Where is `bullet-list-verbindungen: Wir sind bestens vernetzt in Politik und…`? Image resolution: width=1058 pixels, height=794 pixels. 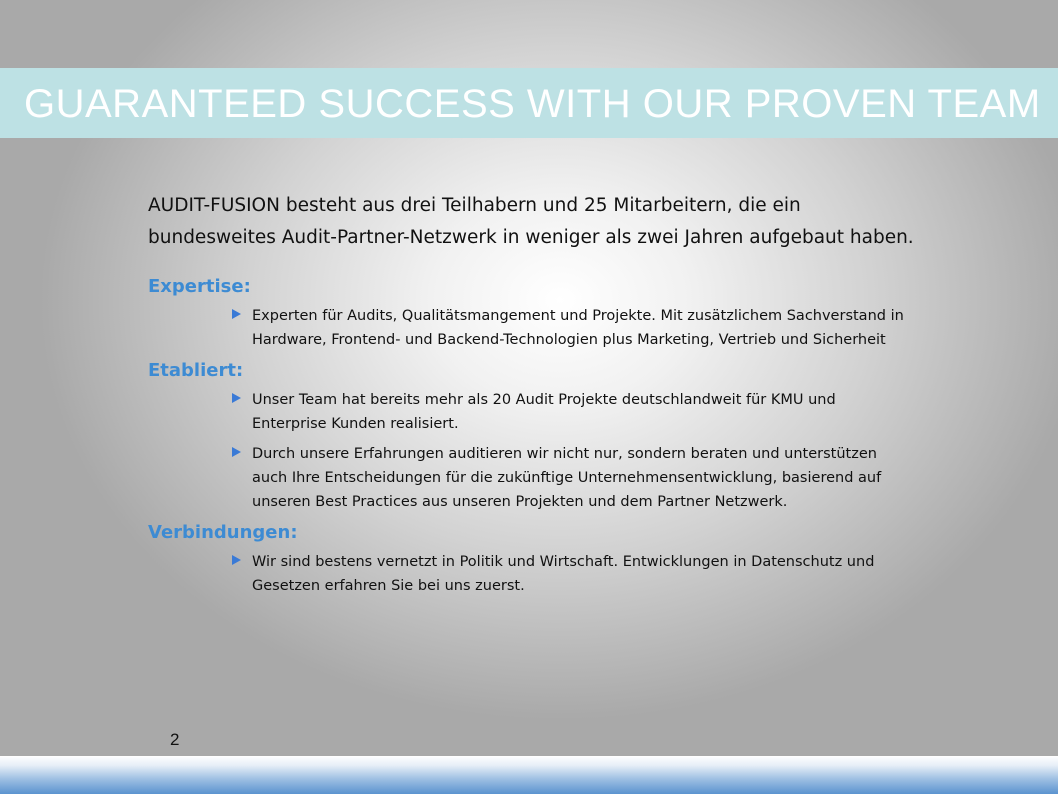 bullet-list-verbindungen: Wir sind bestens vernetzt in Politik und… is located at coordinates (572, 574).